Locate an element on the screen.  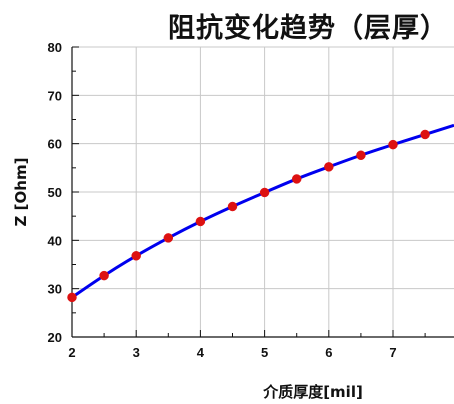
y-tick-label: 60 is located at coordinates (55, 144).